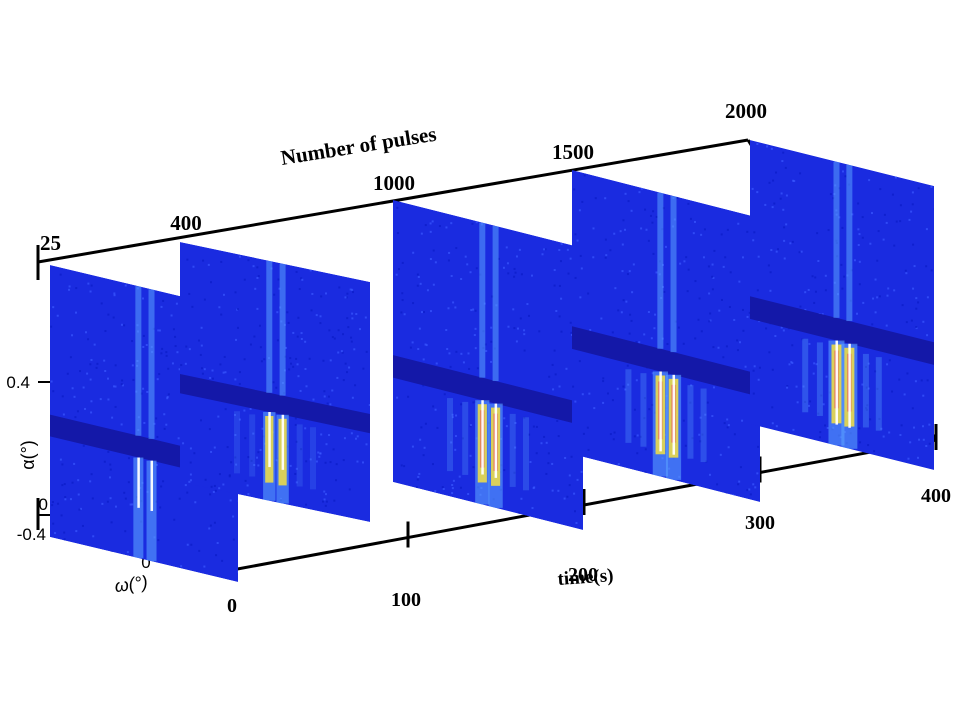 The width and height of the screenshot is (960, 720). What do you see at coordinates (450, 435) in the screenshot?
I see `side-streak` at bounding box center [450, 435].